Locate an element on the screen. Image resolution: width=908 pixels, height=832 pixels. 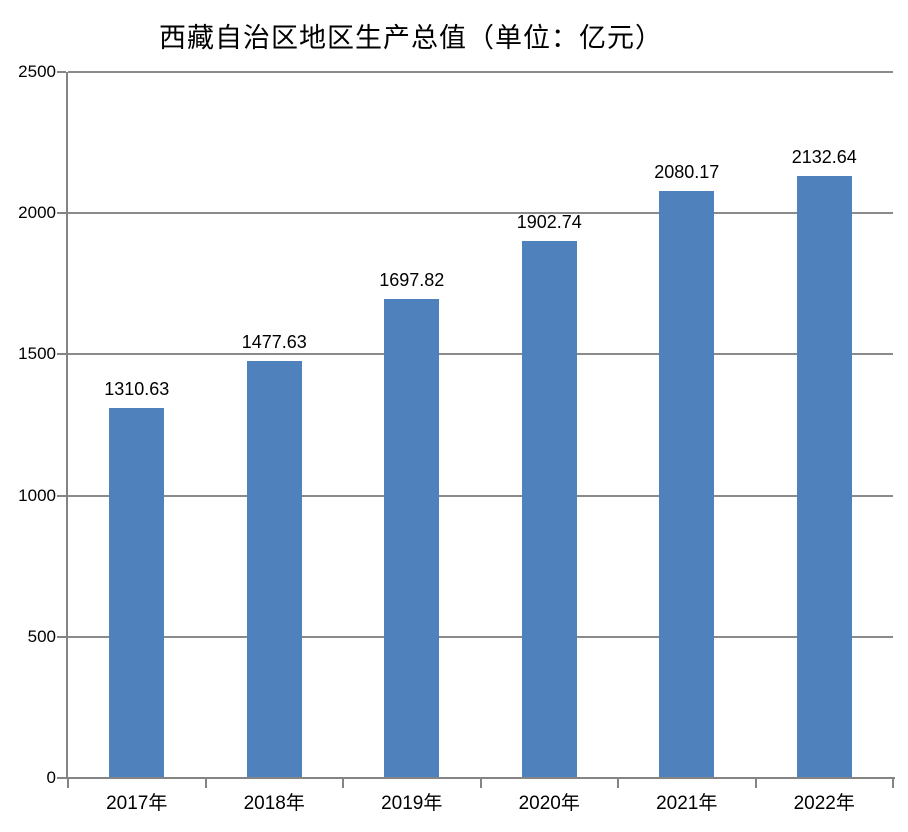
y-axis-tick-label: 1500 is located at coordinates (37, 354).